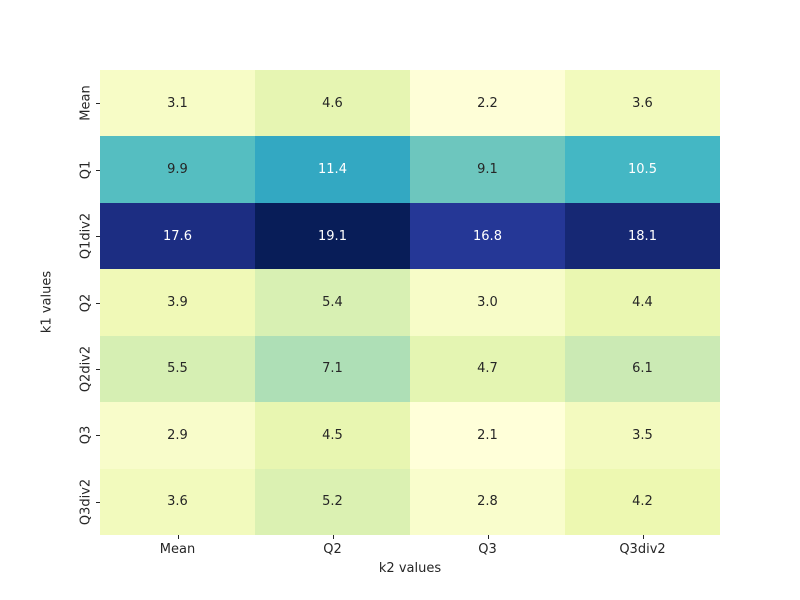 This screenshot has width=800, height=600. Describe the element at coordinates (332, 369) in the screenshot. I see `heatmap-cell: 7.1` at that location.